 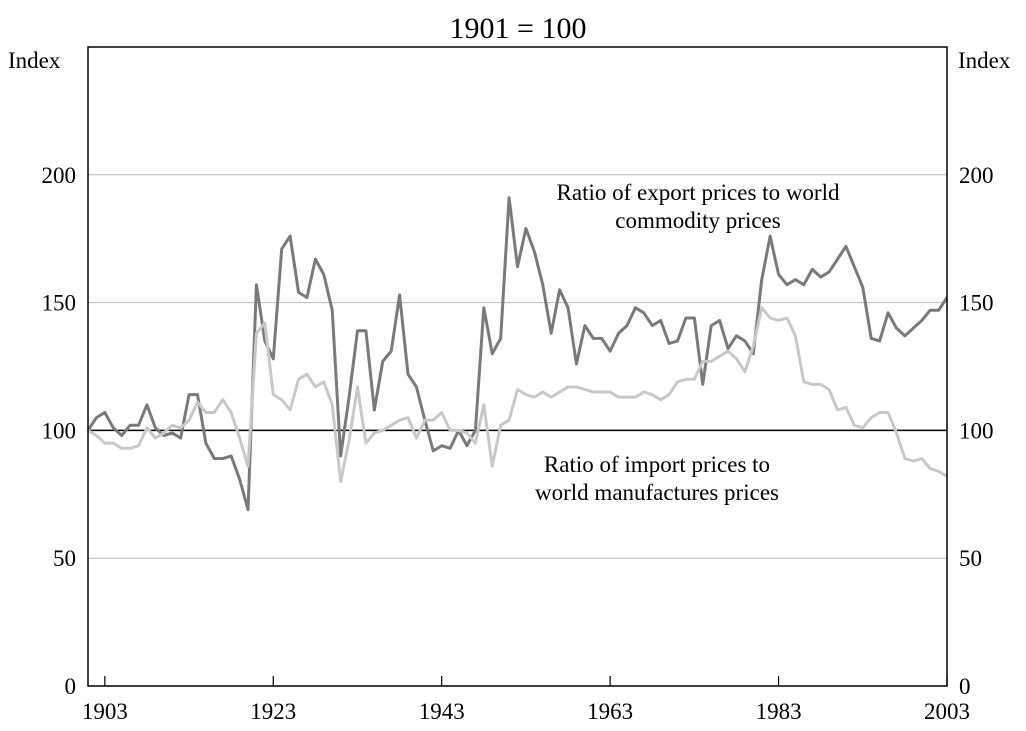 I want to click on x-tick-label: 1983, so click(x=779, y=711).